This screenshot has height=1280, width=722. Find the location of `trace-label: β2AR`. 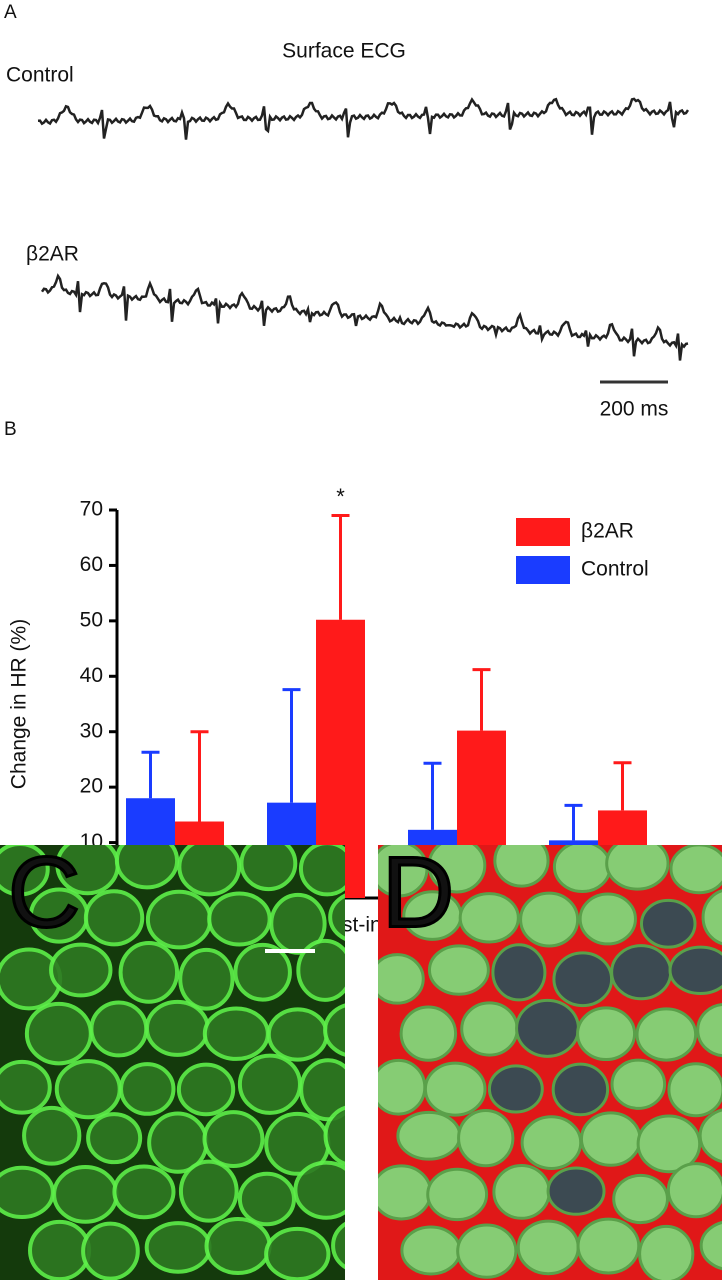

trace-label: β2AR is located at coordinates (52, 254).